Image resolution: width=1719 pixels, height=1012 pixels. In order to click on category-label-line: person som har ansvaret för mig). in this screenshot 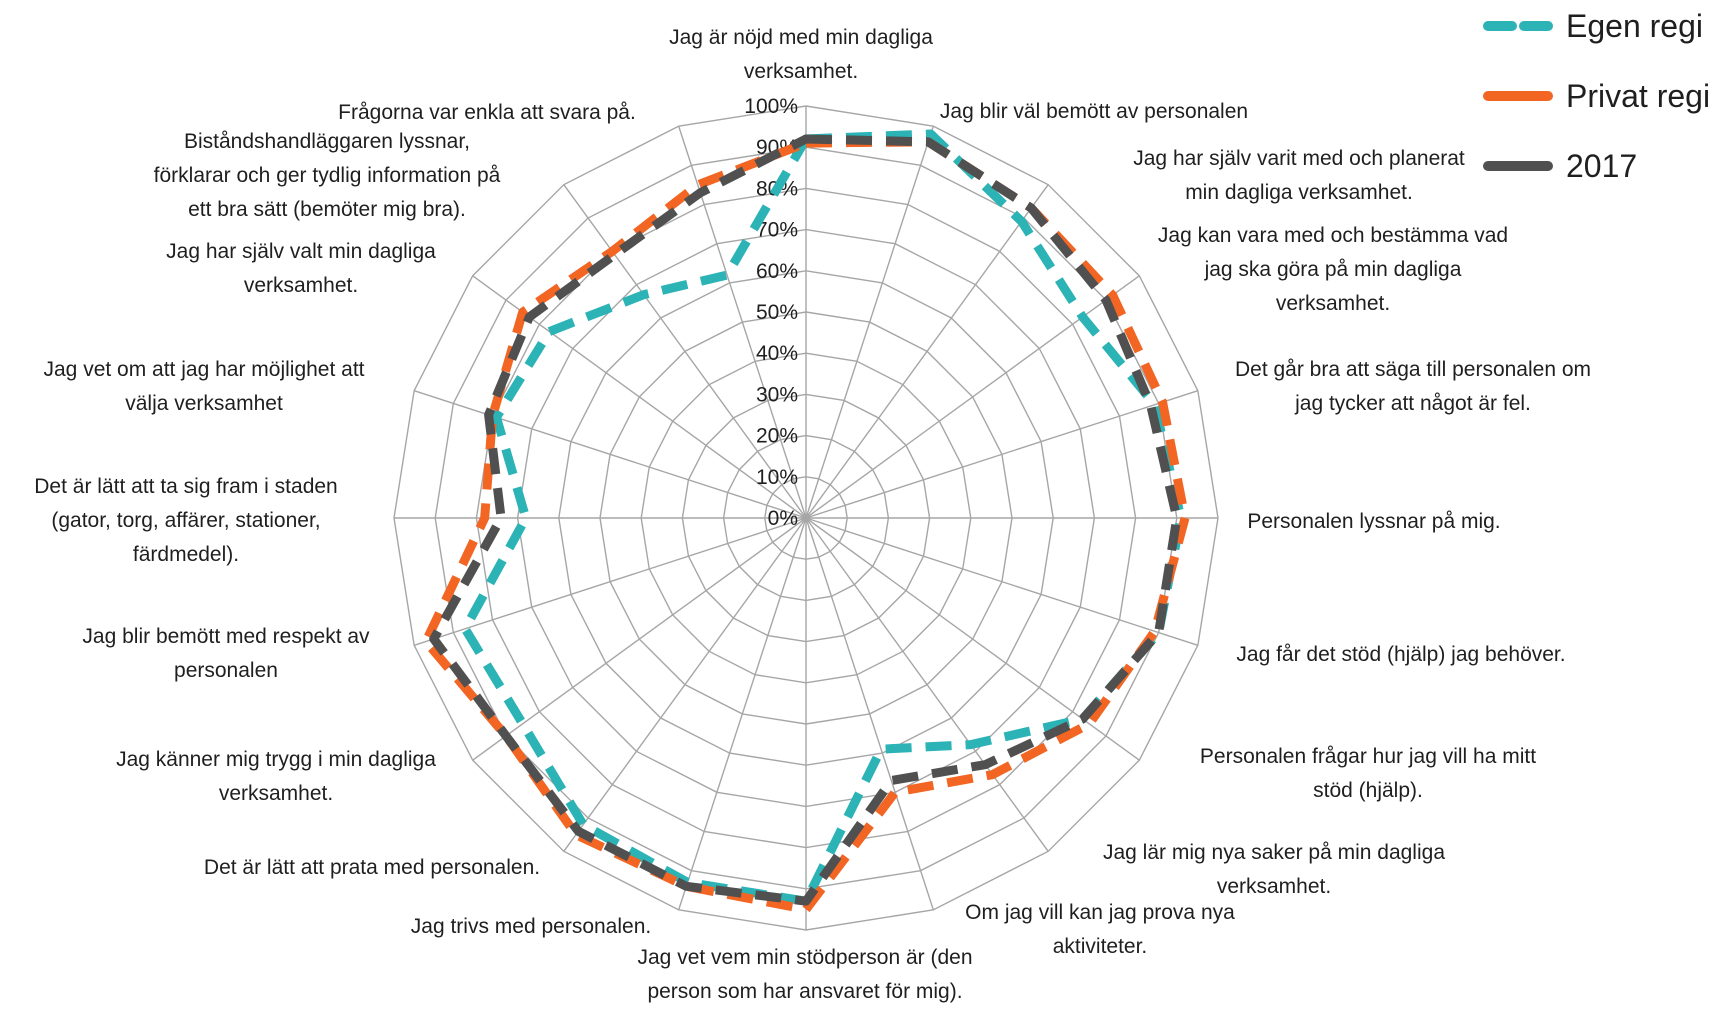, I will do `click(804, 991)`.